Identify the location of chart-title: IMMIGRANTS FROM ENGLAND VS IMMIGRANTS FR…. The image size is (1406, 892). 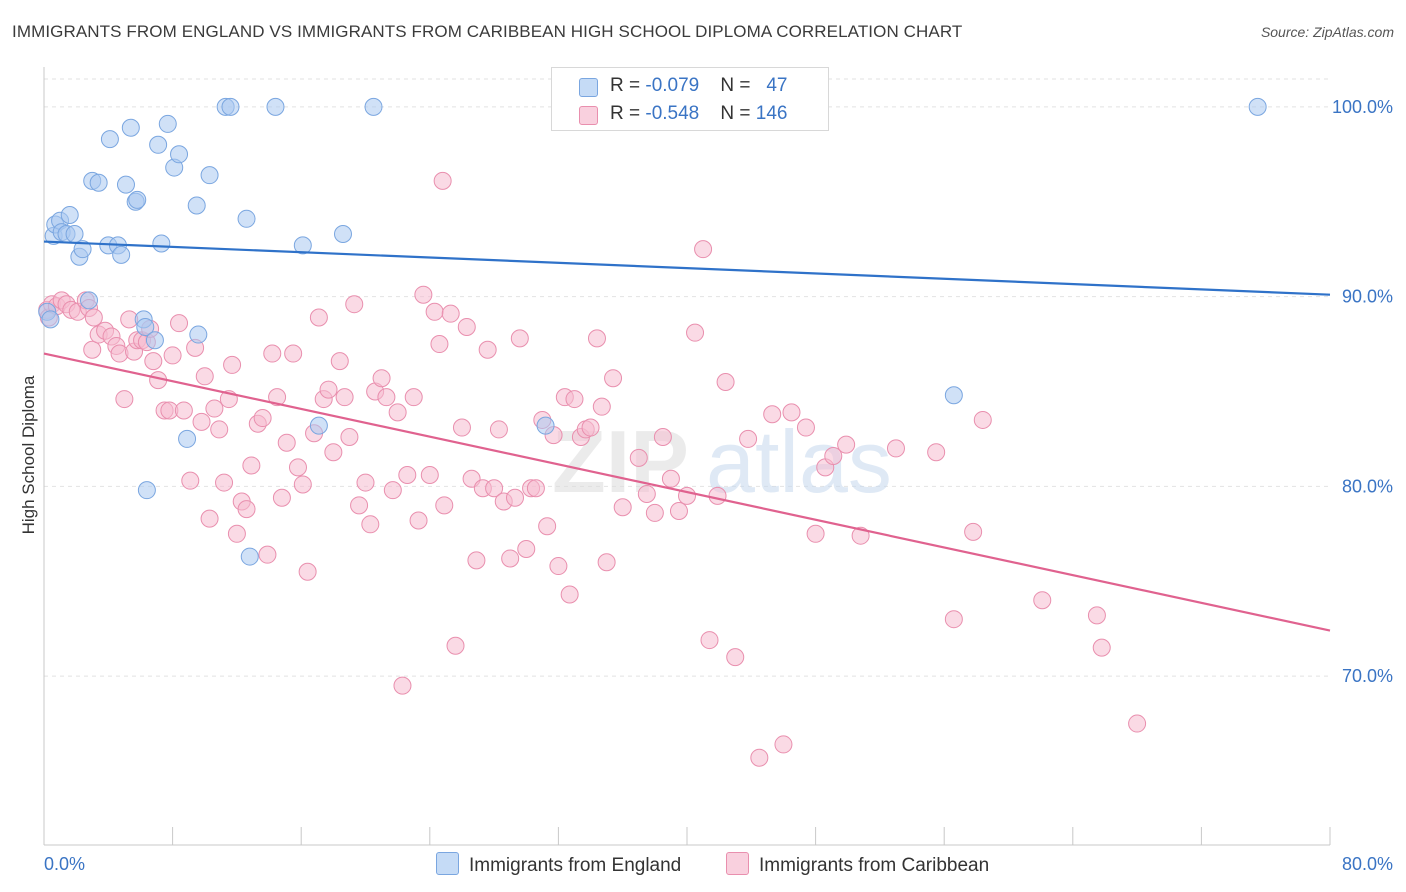
(487, 31).